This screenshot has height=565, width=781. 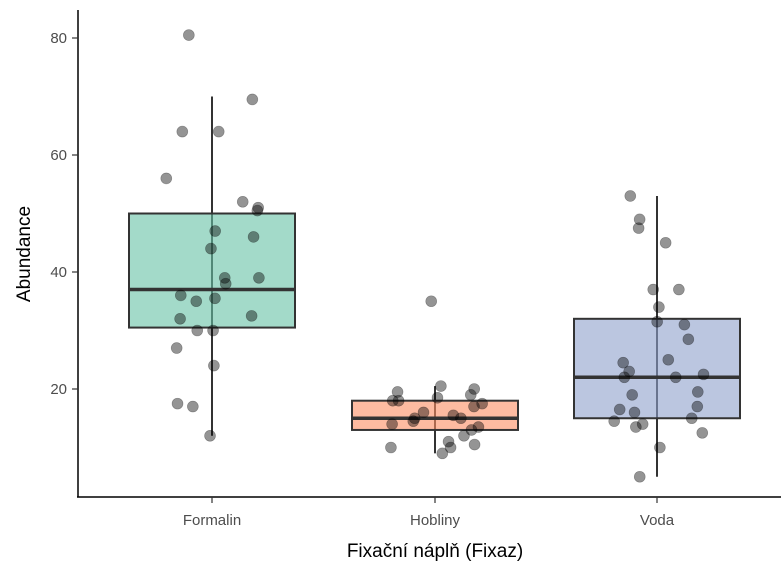 I want to click on box-group-voda, so click(x=657, y=336).